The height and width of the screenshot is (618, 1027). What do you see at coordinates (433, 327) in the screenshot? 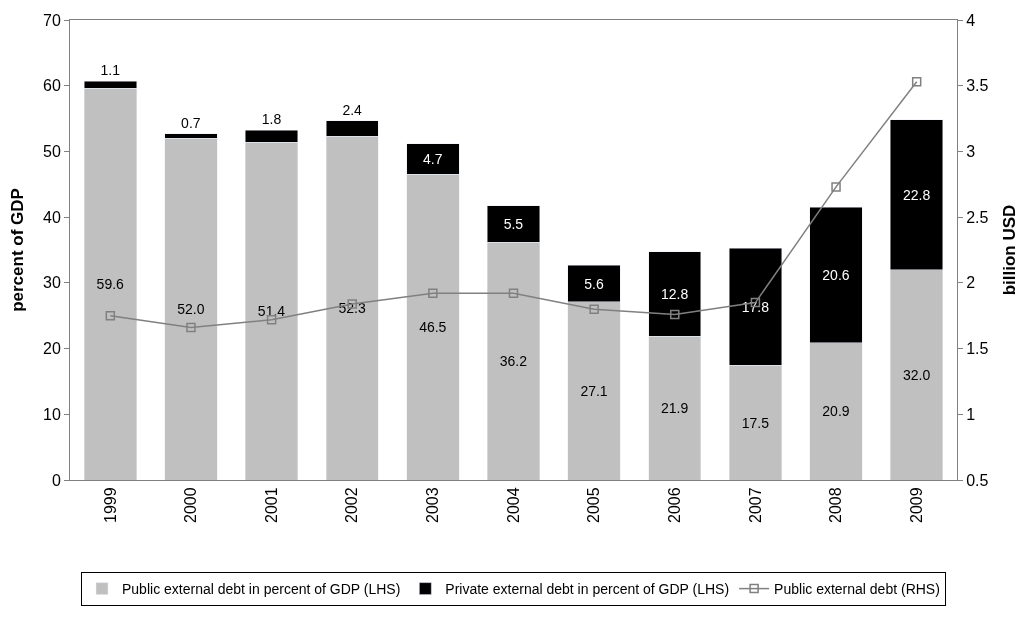
I see `data-label: 46.5` at bounding box center [433, 327].